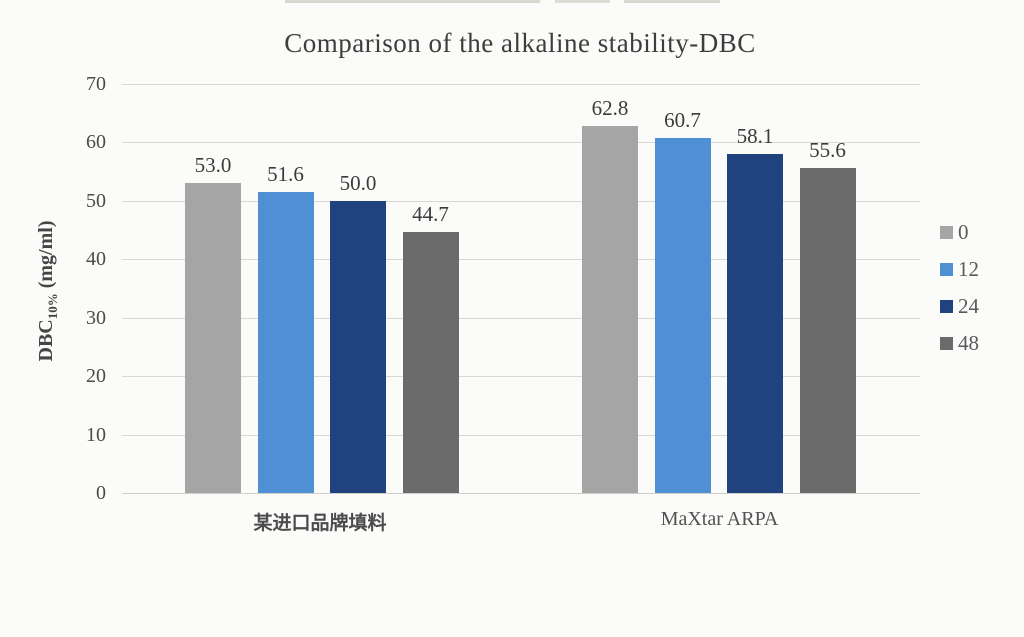  I want to click on y-tick-label-70: 70, so click(96, 84).